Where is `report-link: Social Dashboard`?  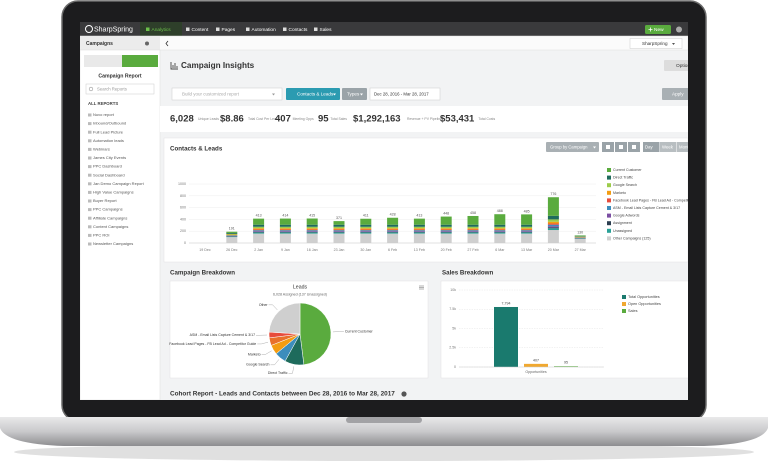
report-link: Social Dashboard is located at coordinates (109, 174).